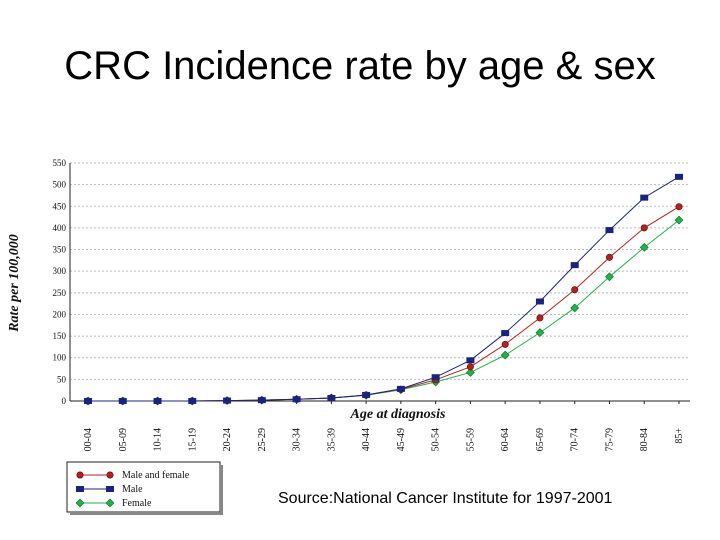  What do you see at coordinates (60, 163) in the screenshot?
I see `y-tick-label: 550` at bounding box center [60, 163].